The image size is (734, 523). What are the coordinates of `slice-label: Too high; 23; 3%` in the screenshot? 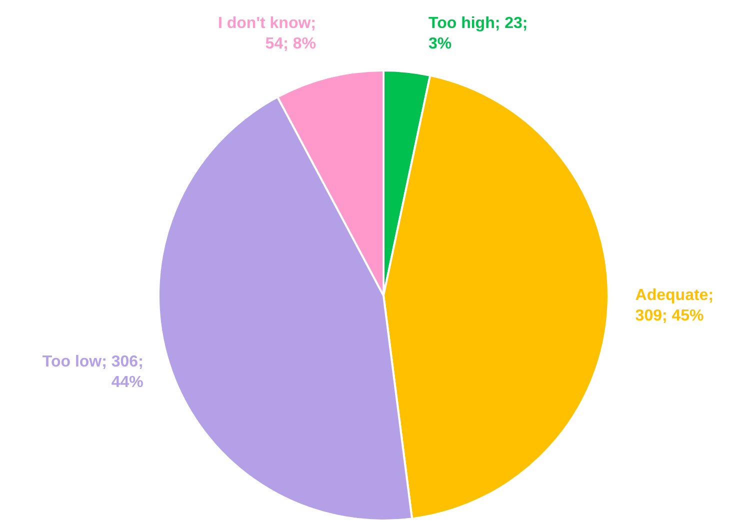 It's located at (478, 33).